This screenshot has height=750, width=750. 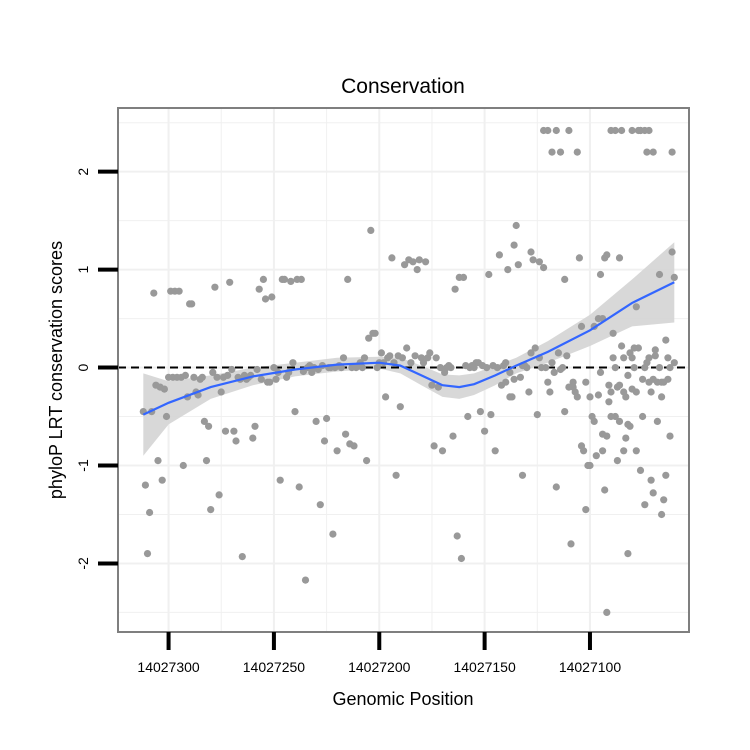 I want to click on y-tick-label: 1, so click(x=83, y=269).